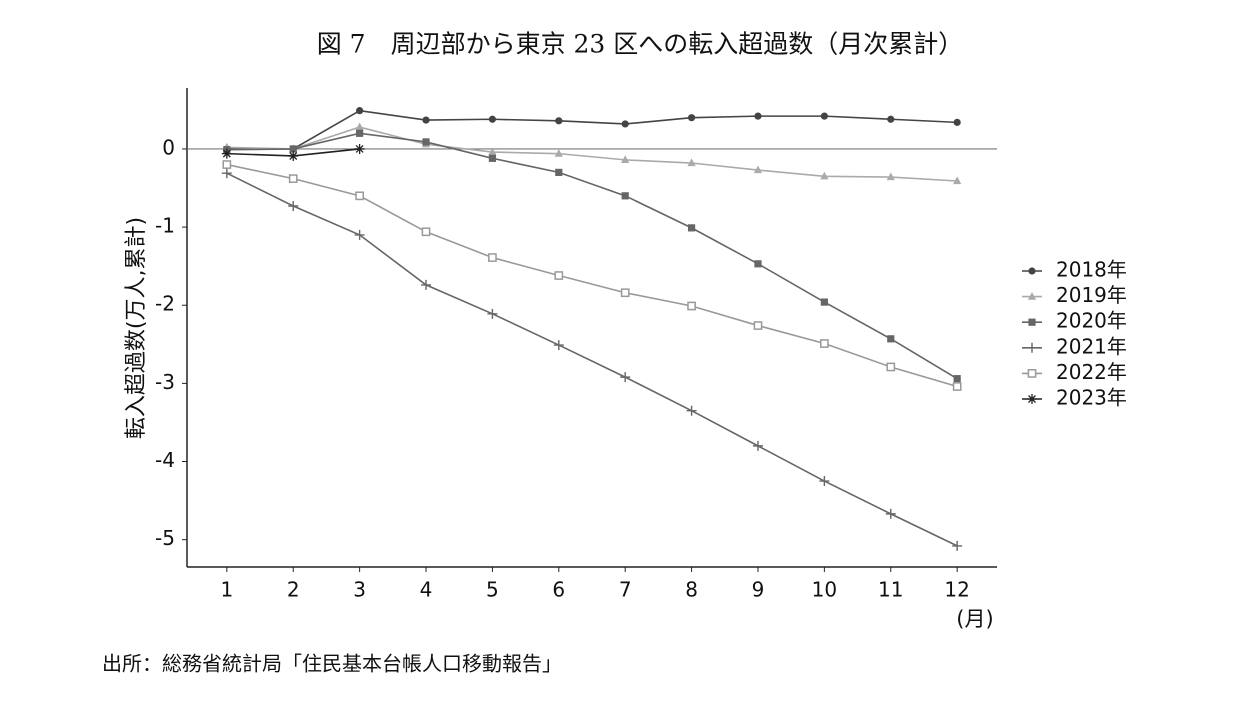  I want to click on legend-label: 2022年, so click(1091, 372).